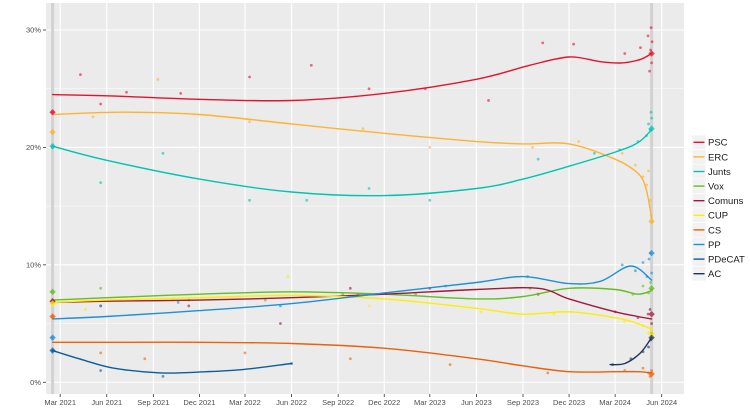 This screenshot has width=750, height=417. I want to click on trend-line-ac, so click(631, 351).